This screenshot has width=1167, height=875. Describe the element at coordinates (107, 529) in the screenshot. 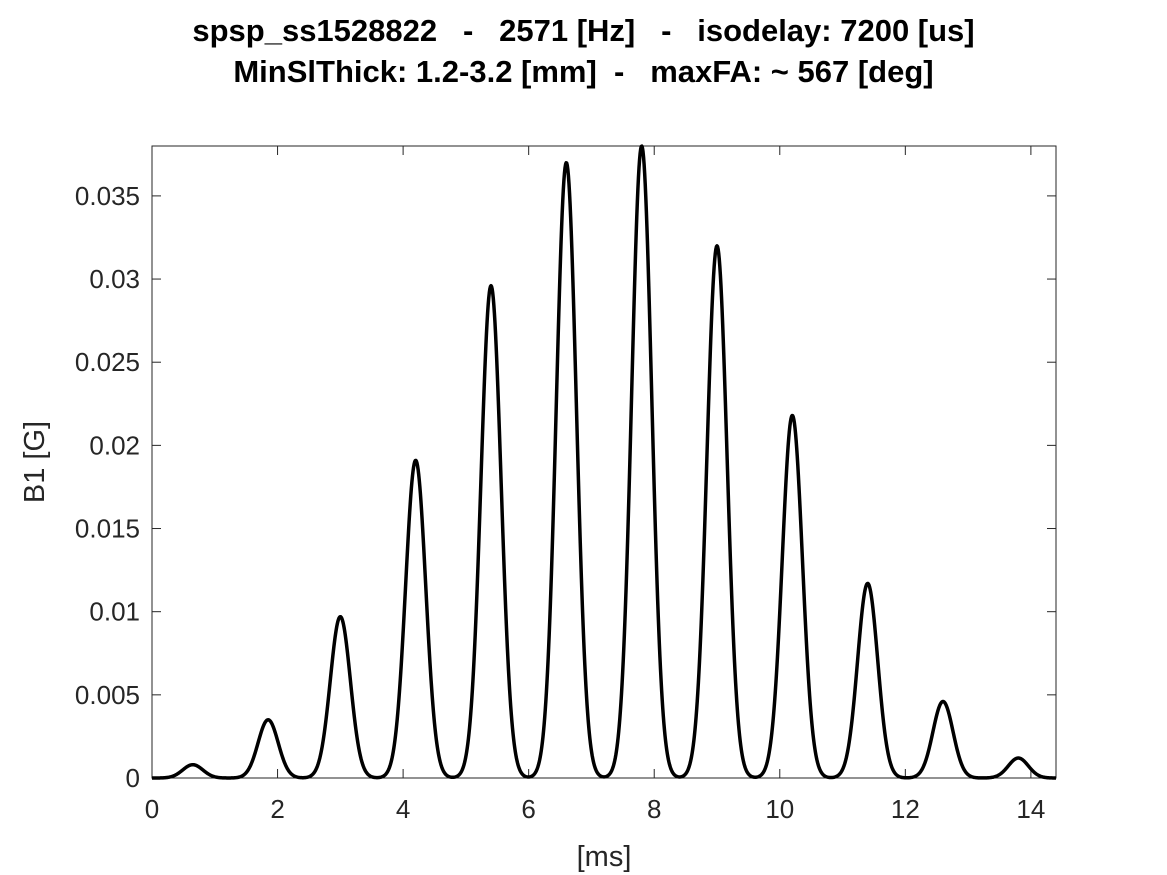

I see `y-tick-label: 0.015` at that location.